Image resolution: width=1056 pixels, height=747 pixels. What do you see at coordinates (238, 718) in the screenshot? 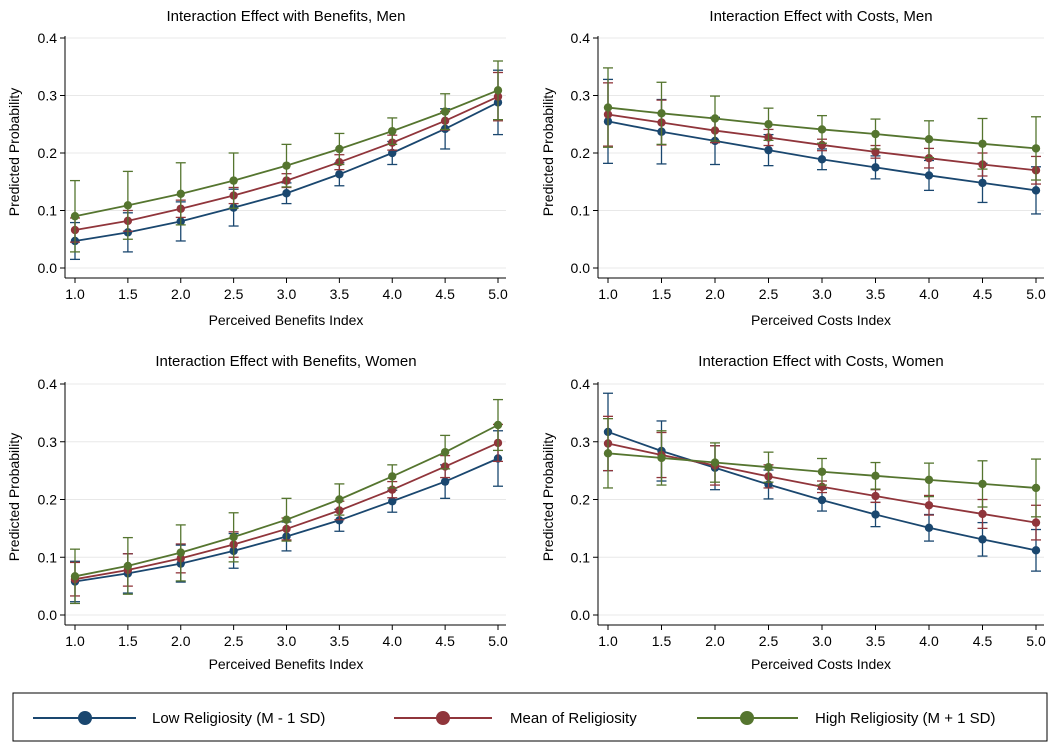
I see `legend-label: Low Religiosity (M - 1 SD)` at bounding box center [238, 718].